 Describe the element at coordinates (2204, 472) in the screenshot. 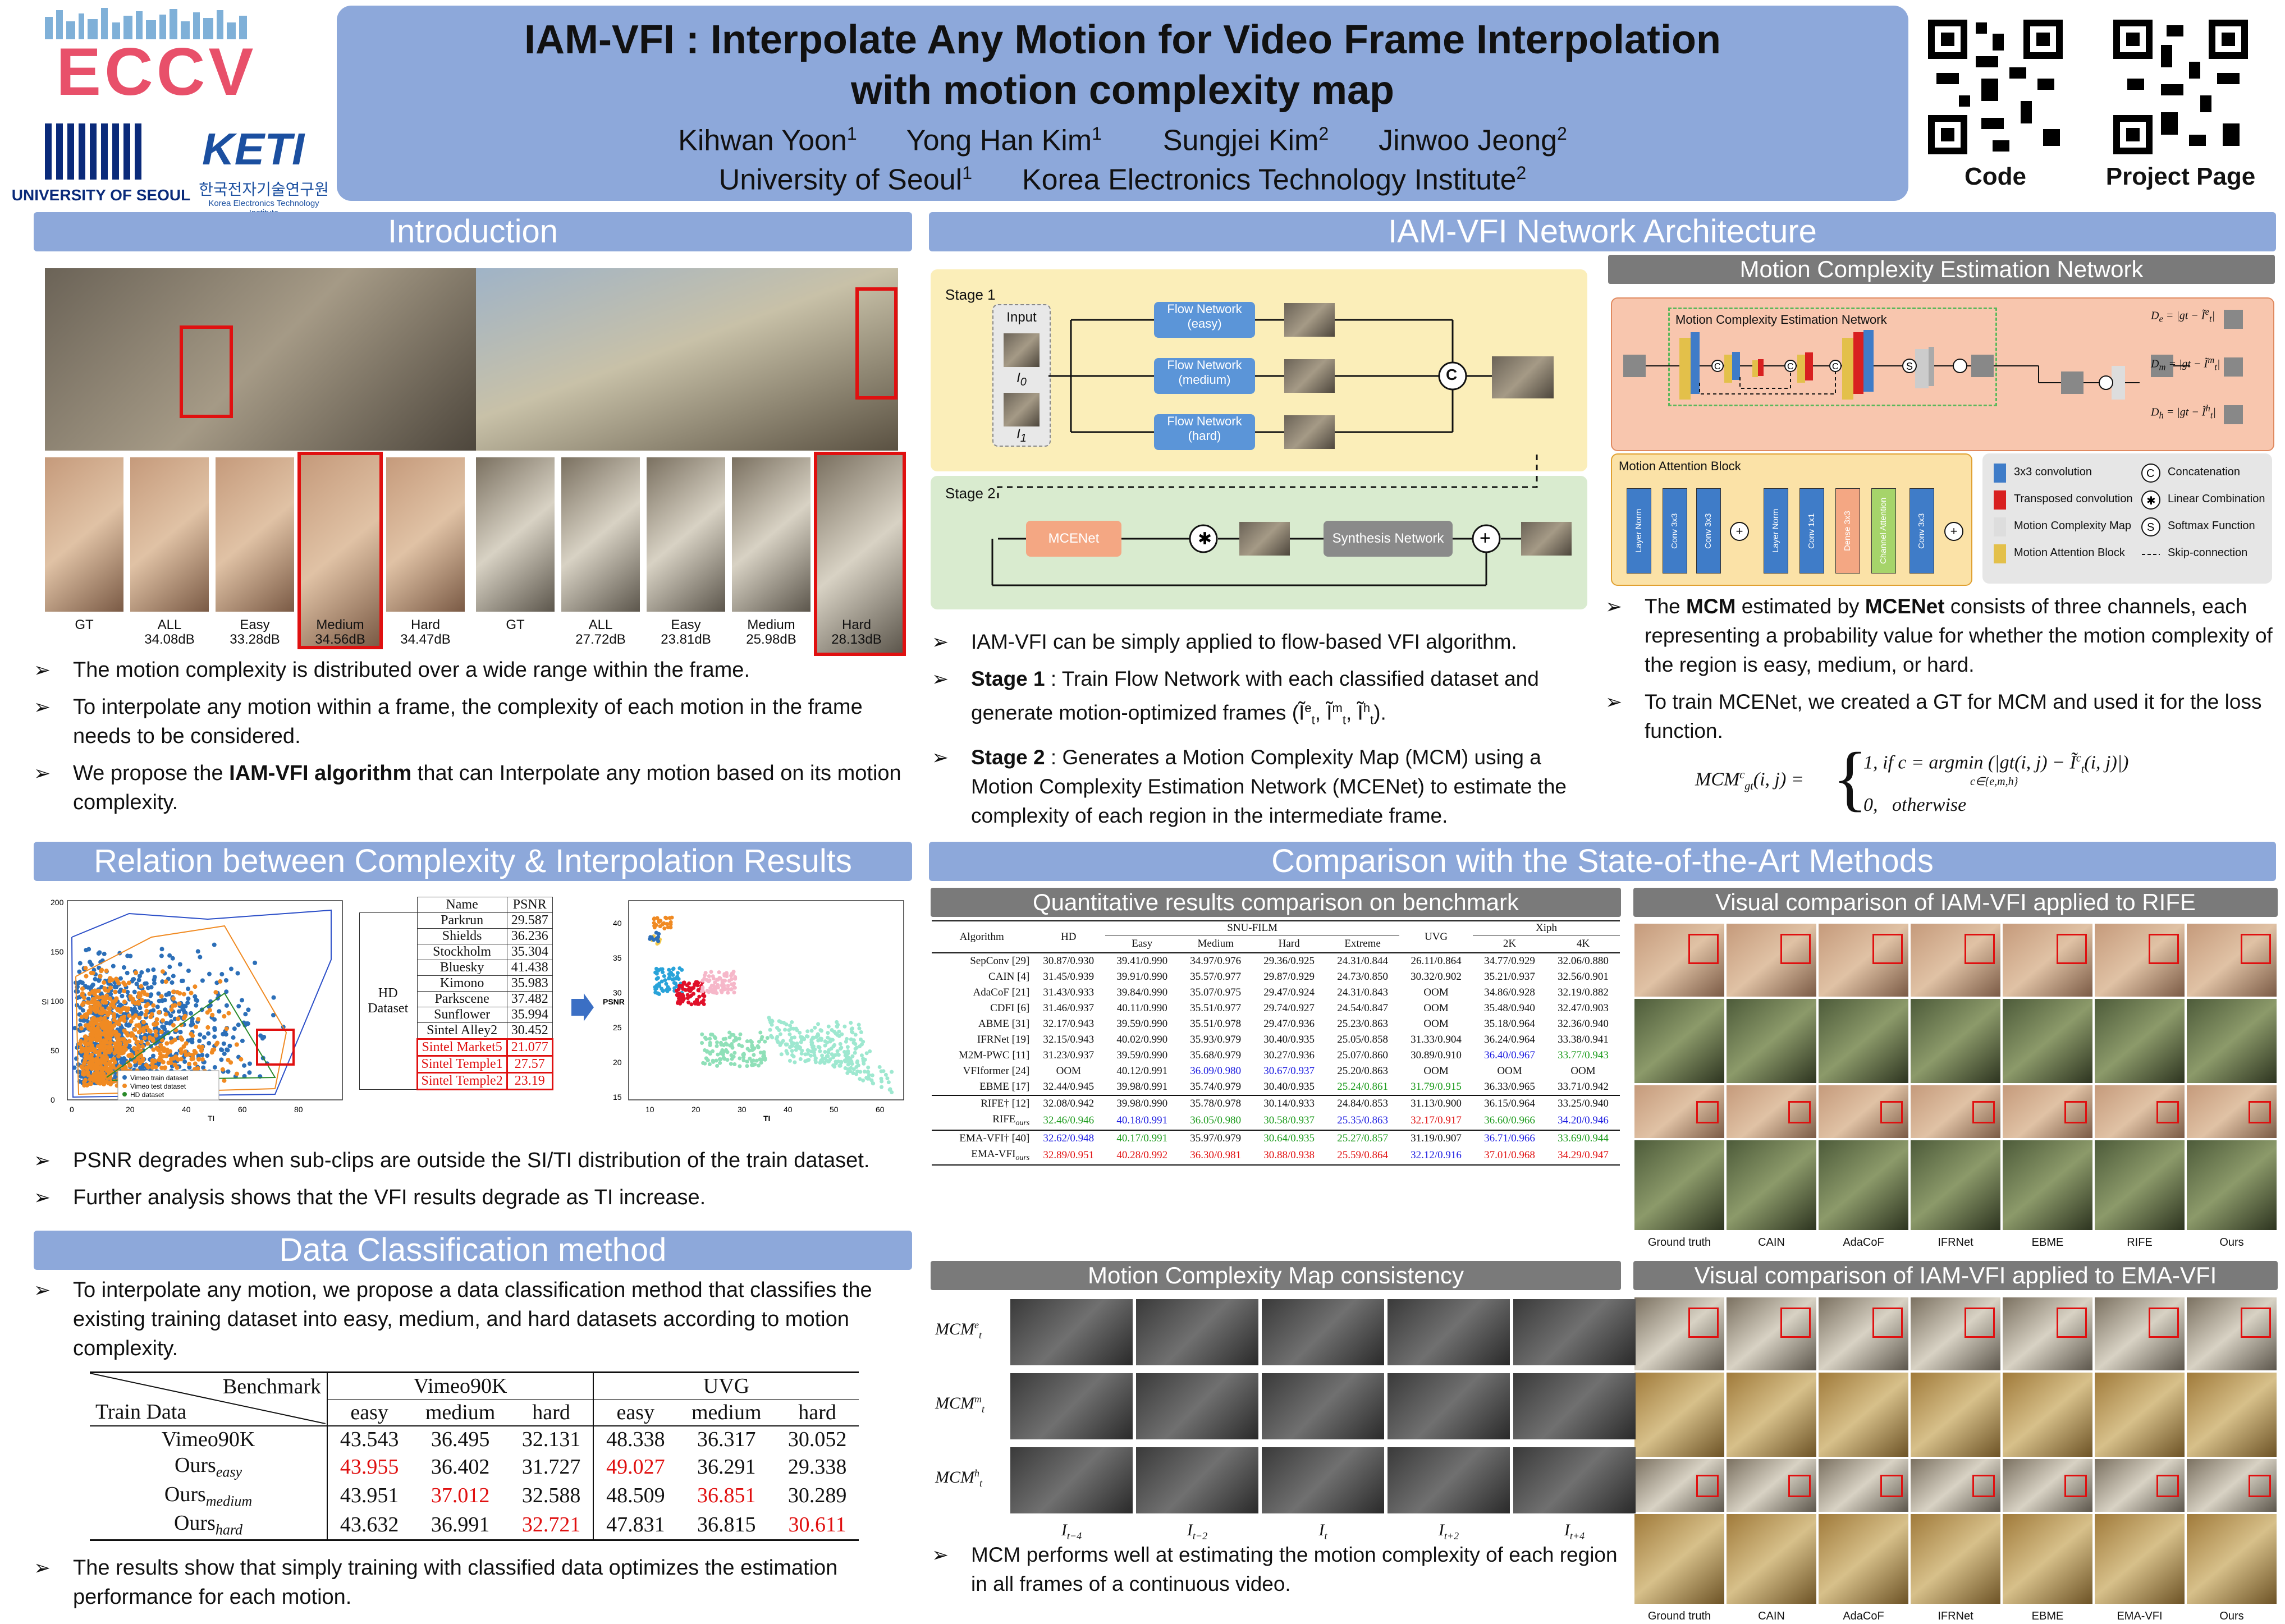

I see `legend-concat: Concatenation` at that location.